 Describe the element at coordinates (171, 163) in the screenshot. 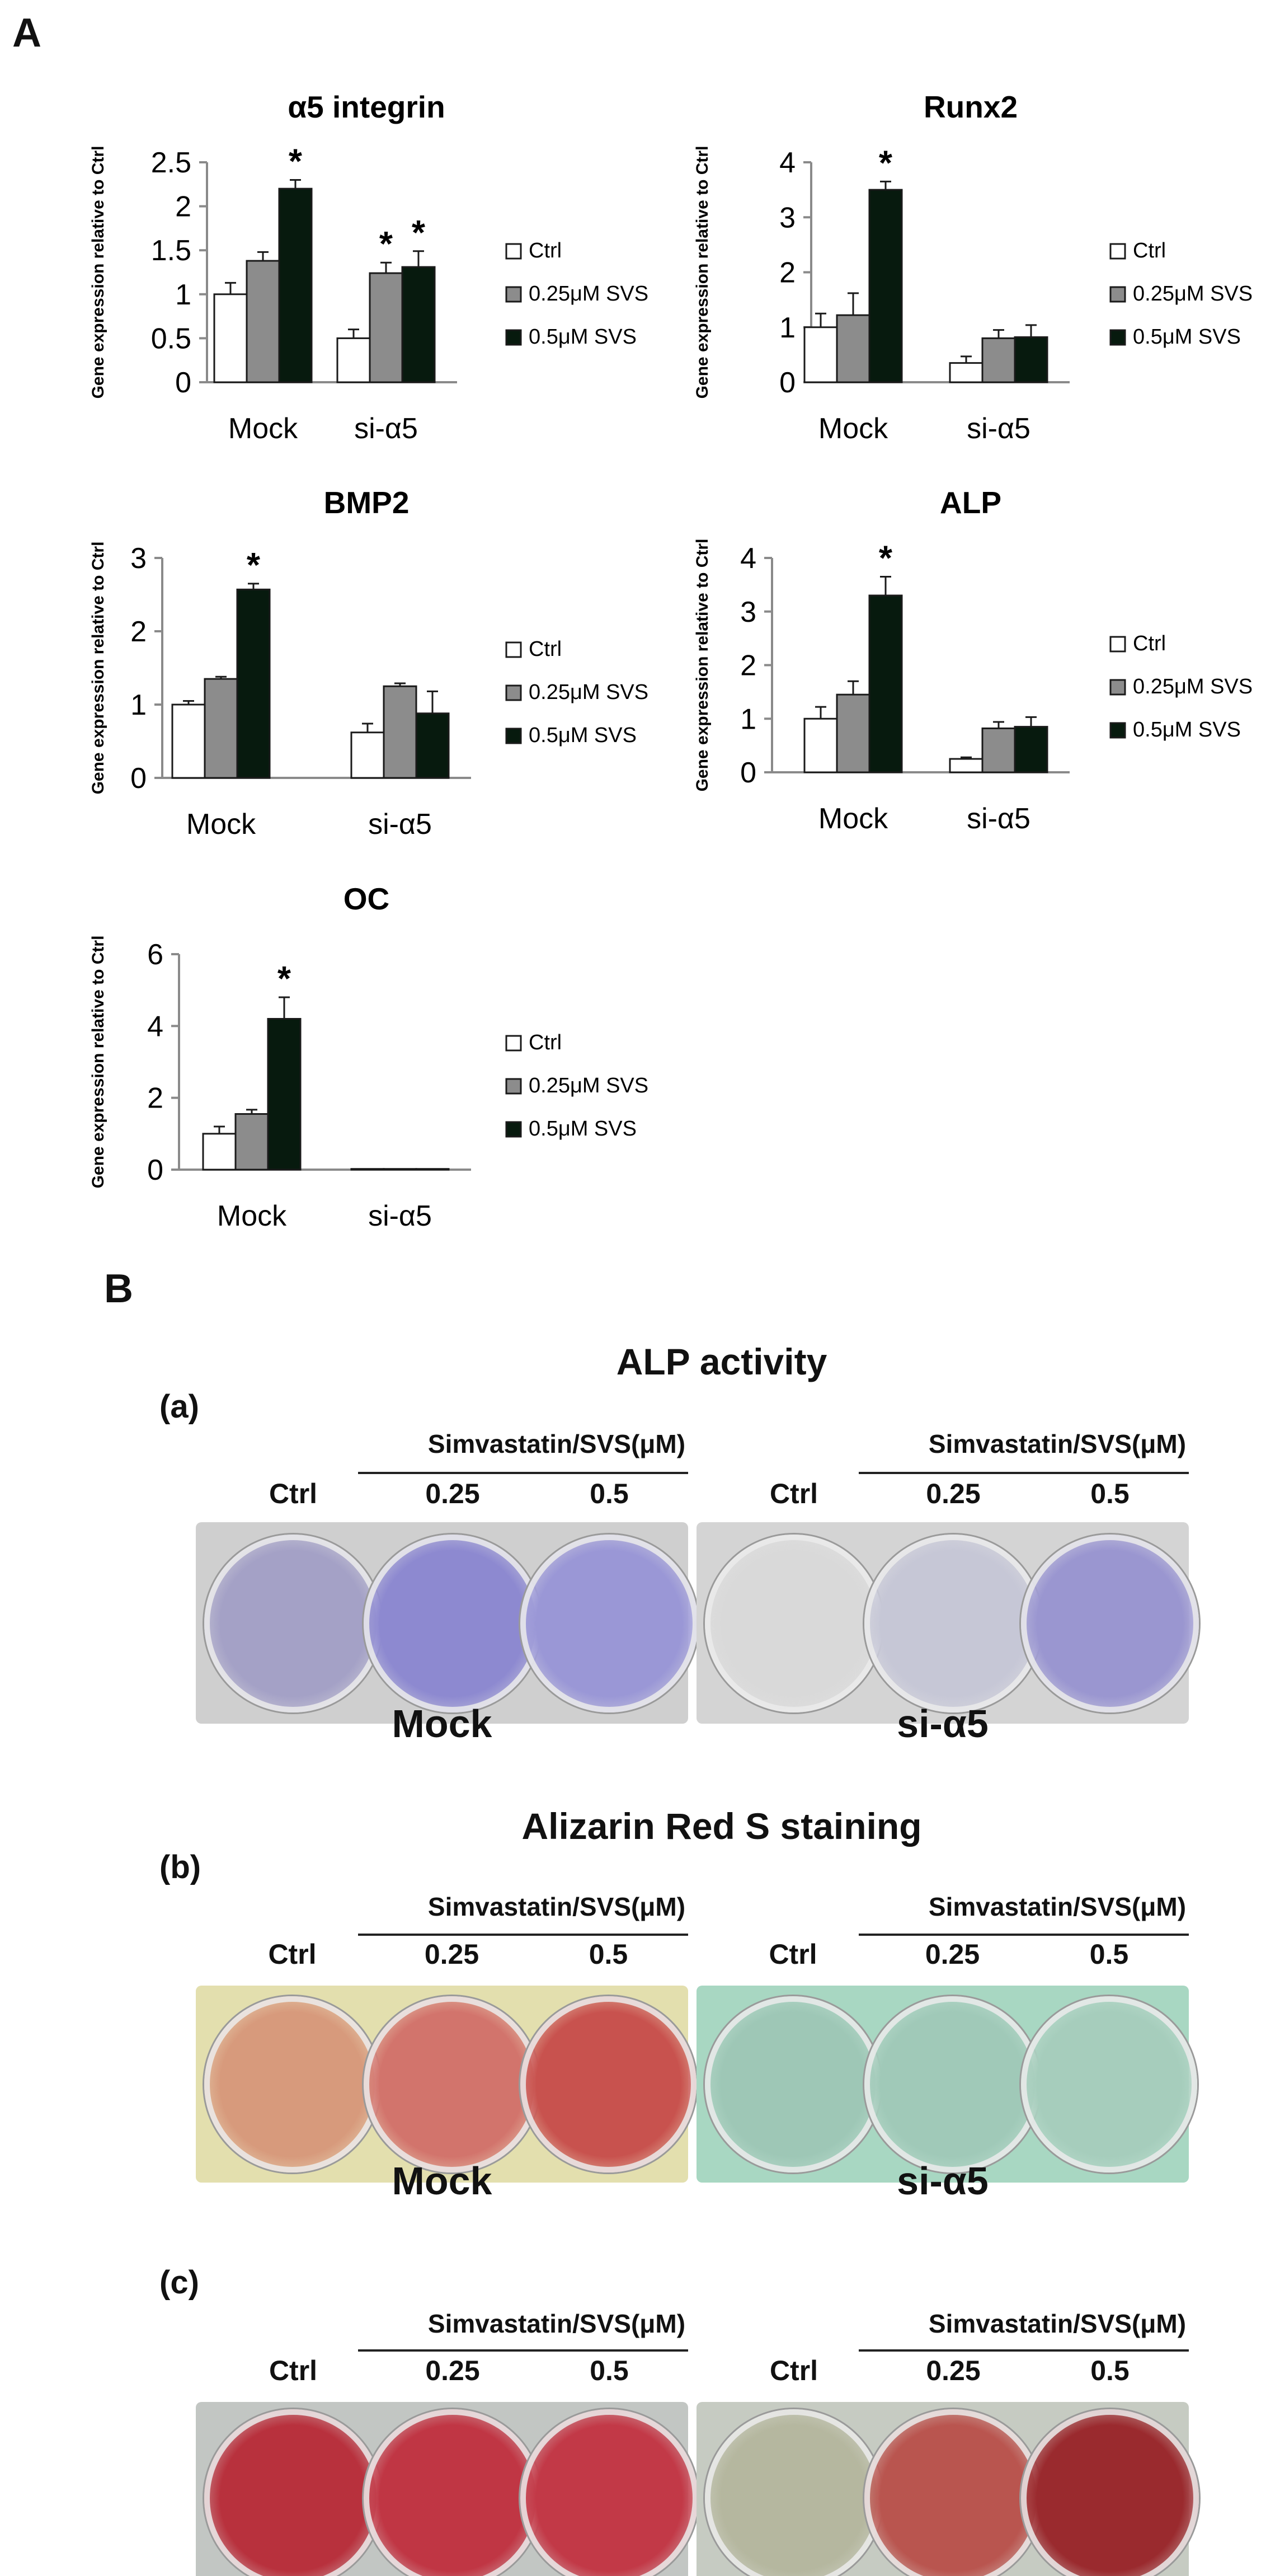

I see `y-tick-label: 2.5` at that location.